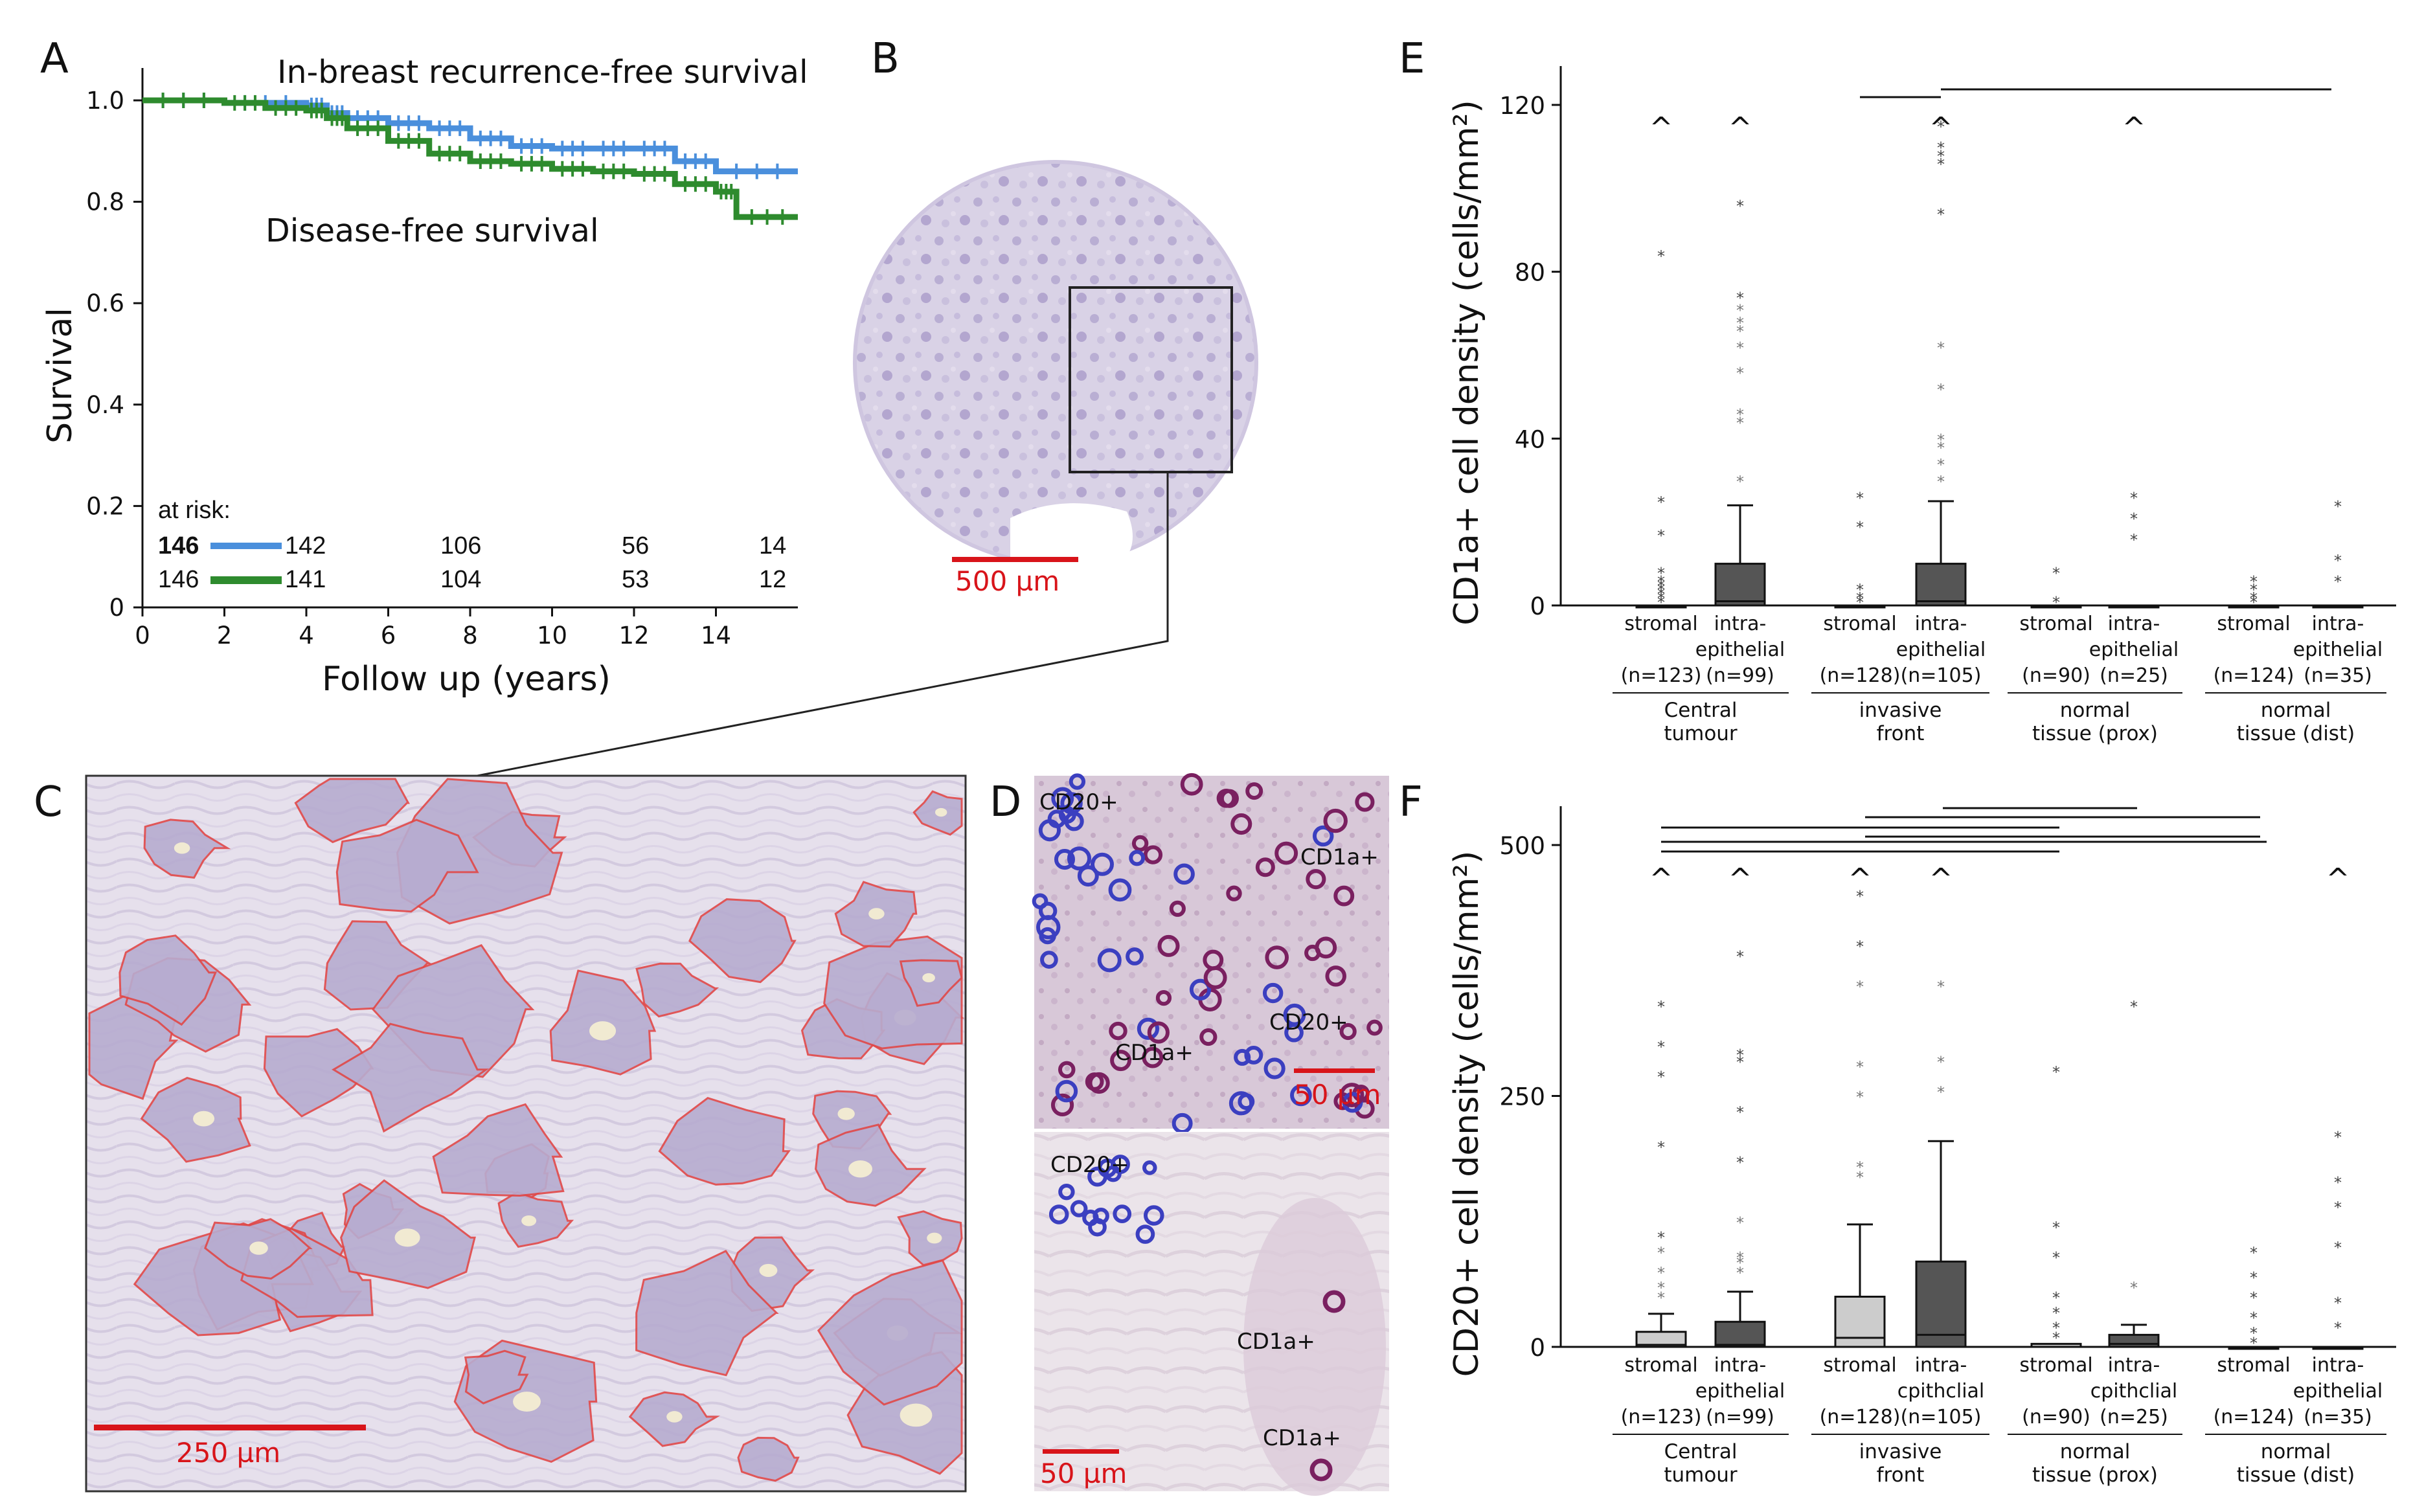 This screenshot has width=2435, height=1512. What do you see at coordinates (470, 635) in the screenshot?
I see `panel-a-xtick-label: 8` at bounding box center [470, 635].